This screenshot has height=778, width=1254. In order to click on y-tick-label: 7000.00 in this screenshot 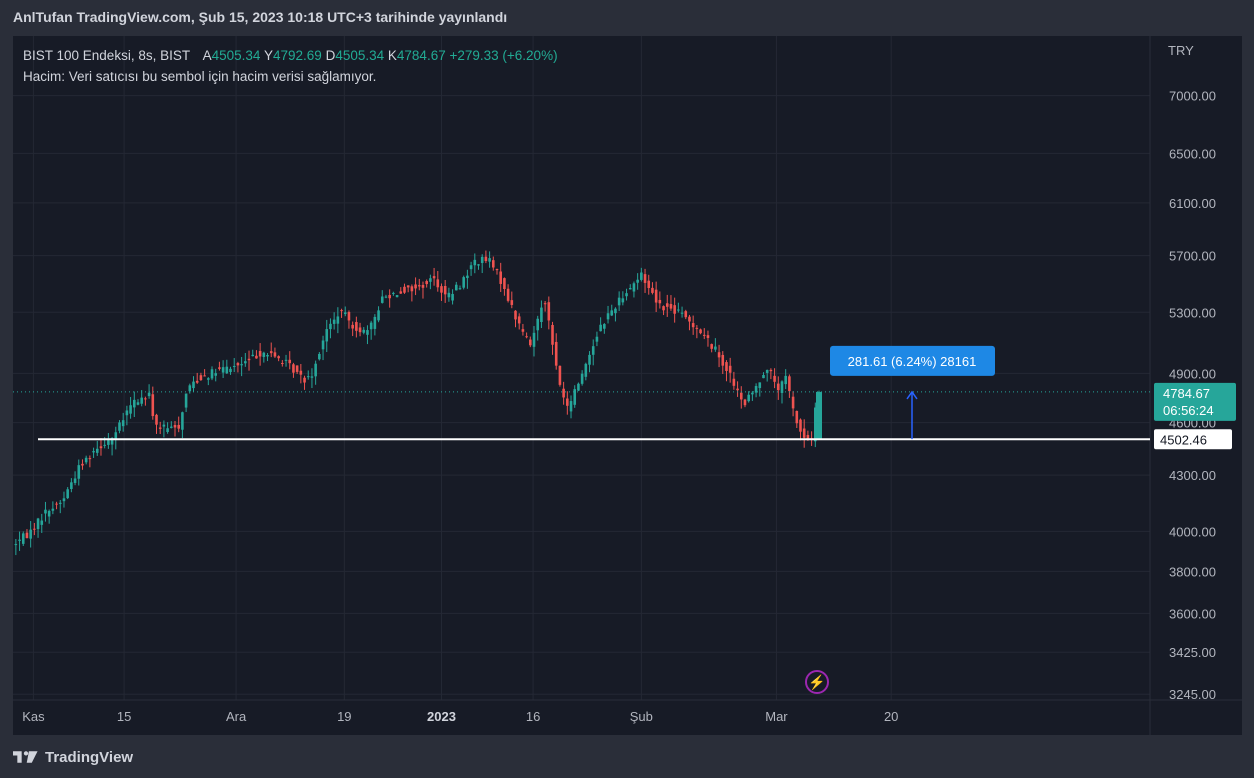, I will do `click(1192, 96)`.